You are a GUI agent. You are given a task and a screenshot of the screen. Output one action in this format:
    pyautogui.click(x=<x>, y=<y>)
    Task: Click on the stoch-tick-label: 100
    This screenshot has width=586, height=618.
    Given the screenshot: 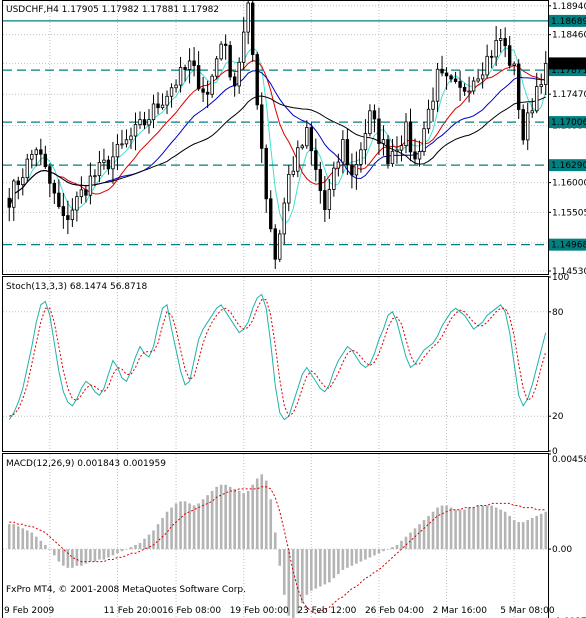 What is the action you would take?
    pyautogui.click(x=560, y=278)
    